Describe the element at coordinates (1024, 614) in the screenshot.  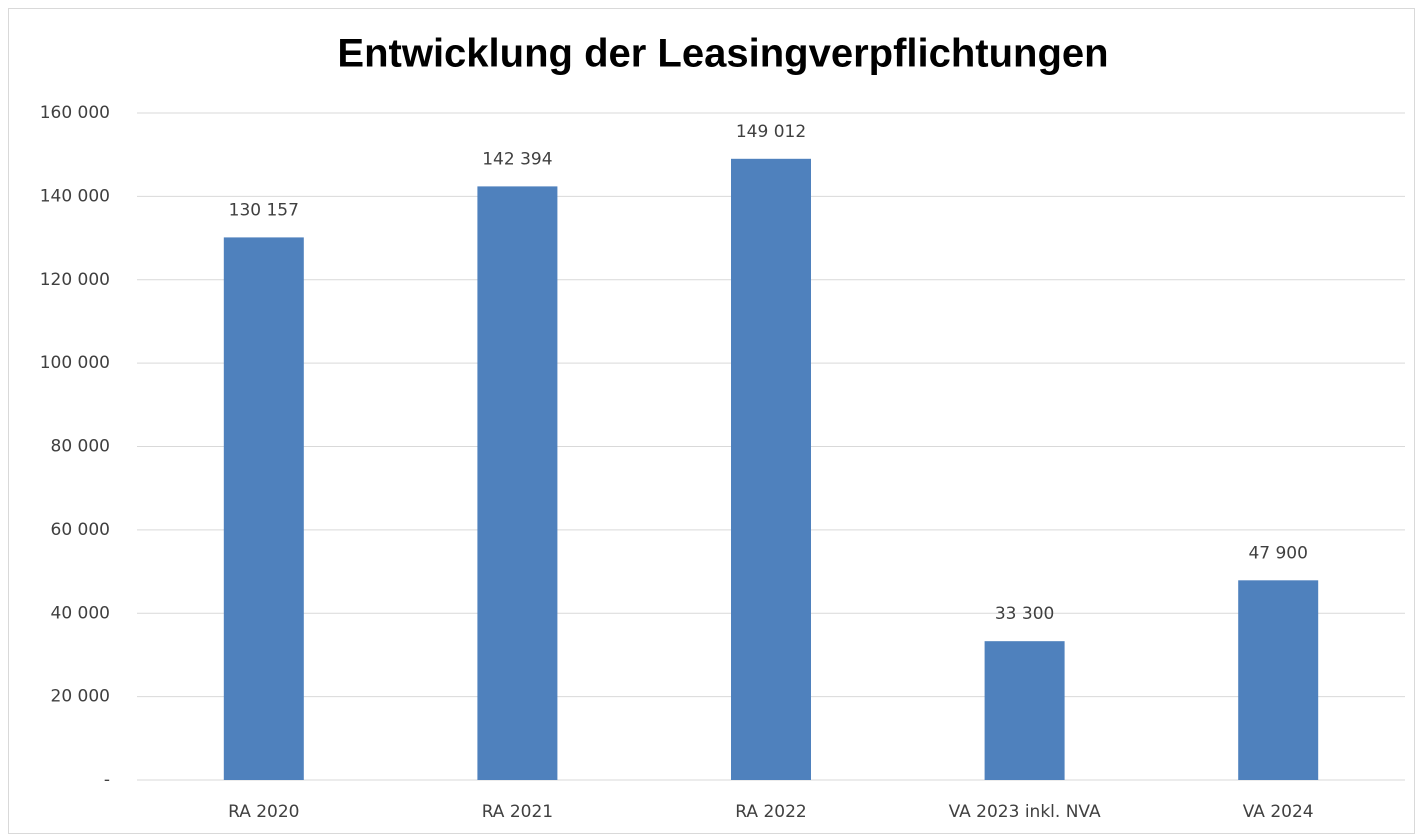
I see `value-label: 33 300` at that location.